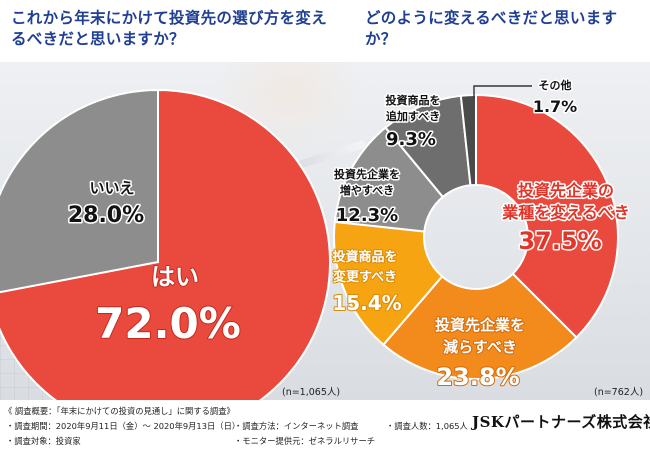  What do you see at coordinates (366, 303) in the screenshot?
I see `pie-right-value-change: 15.4%` at bounding box center [366, 303].